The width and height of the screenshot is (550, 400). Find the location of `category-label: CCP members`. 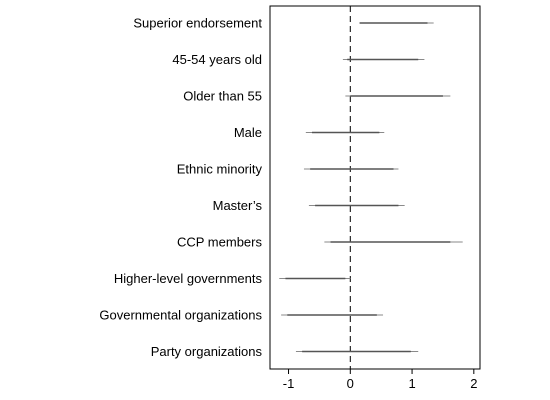

category-label: CCP members is located at coordinates (220, 242).